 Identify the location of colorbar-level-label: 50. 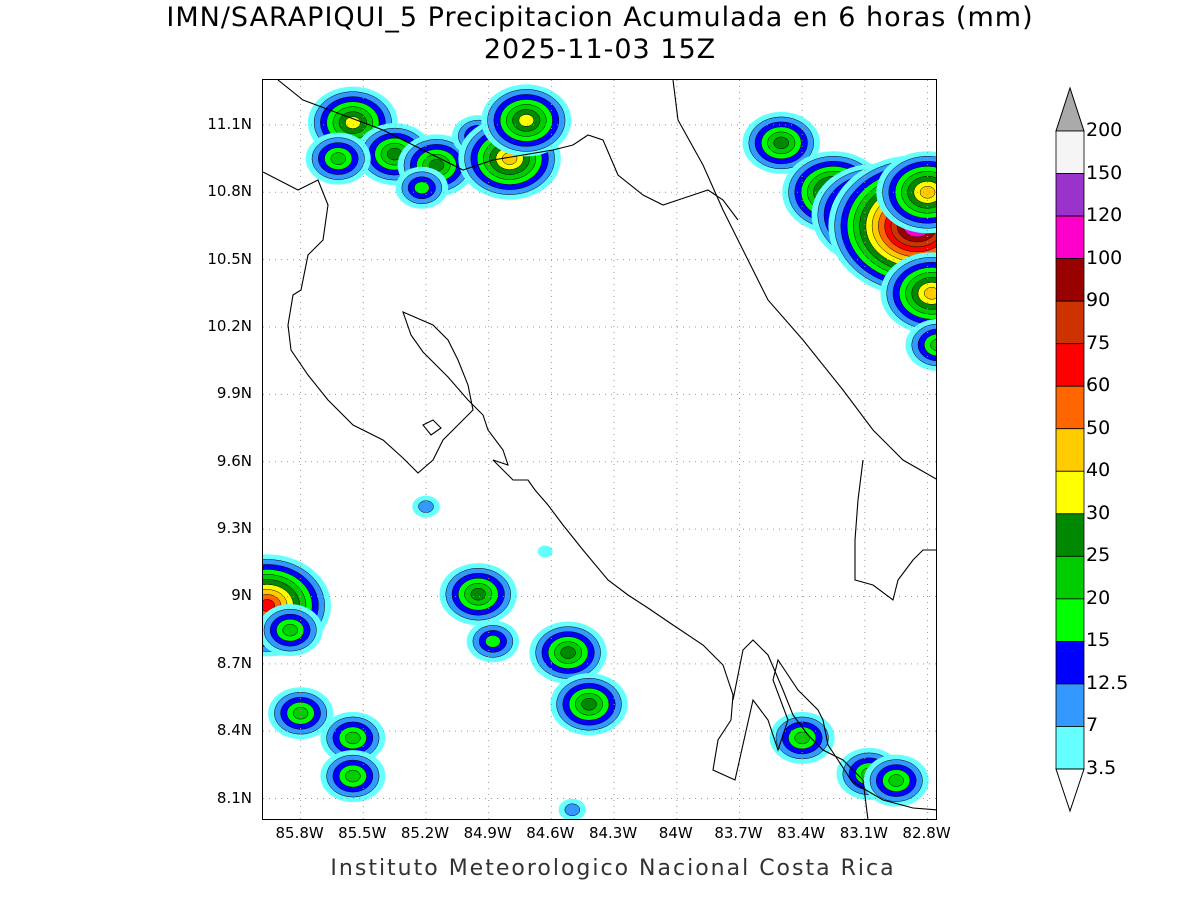
(1098, 427).